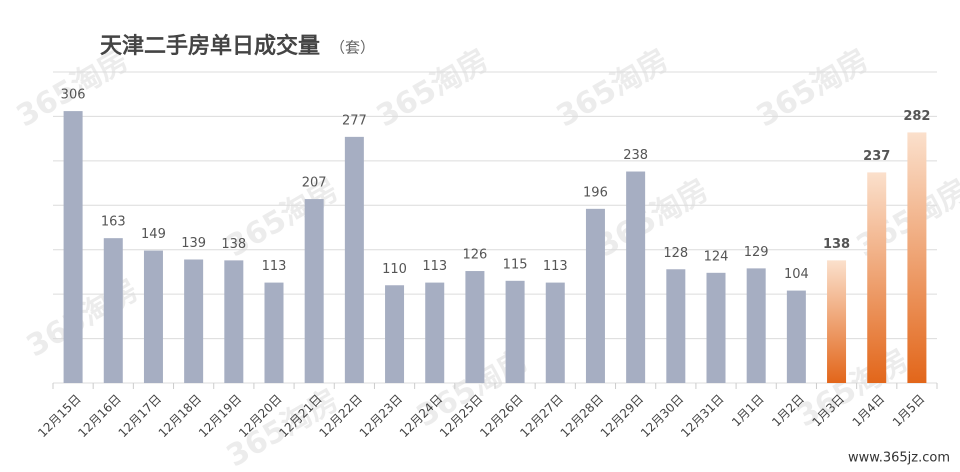 The width and height of the screenshot is (960, 472). I want to click on x-tick-label: 12月29日, so click(622, 416).